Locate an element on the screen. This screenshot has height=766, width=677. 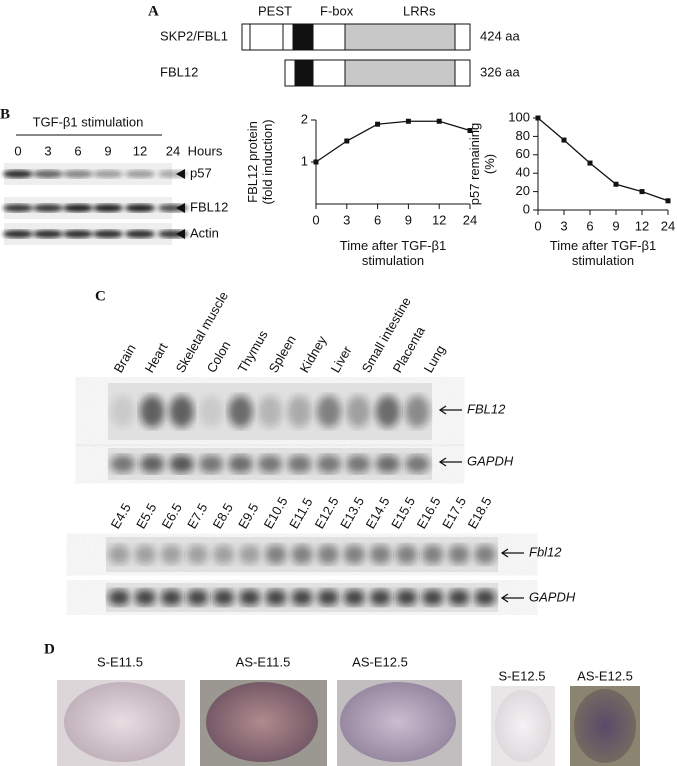
line is located at coordinates (603, 159).